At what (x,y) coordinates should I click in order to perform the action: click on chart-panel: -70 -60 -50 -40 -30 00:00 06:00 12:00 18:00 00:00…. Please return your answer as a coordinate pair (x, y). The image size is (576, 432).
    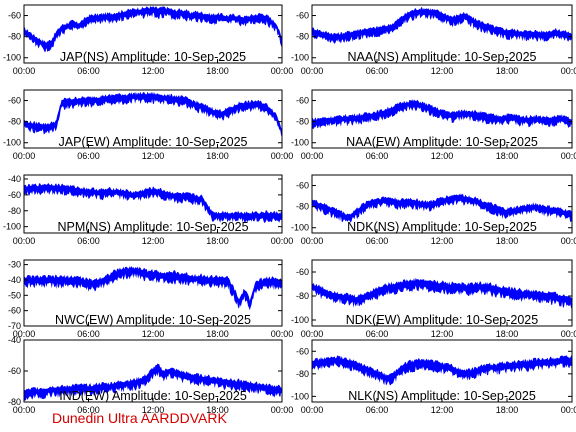
    Looking at the image, I should click on (150, 299).